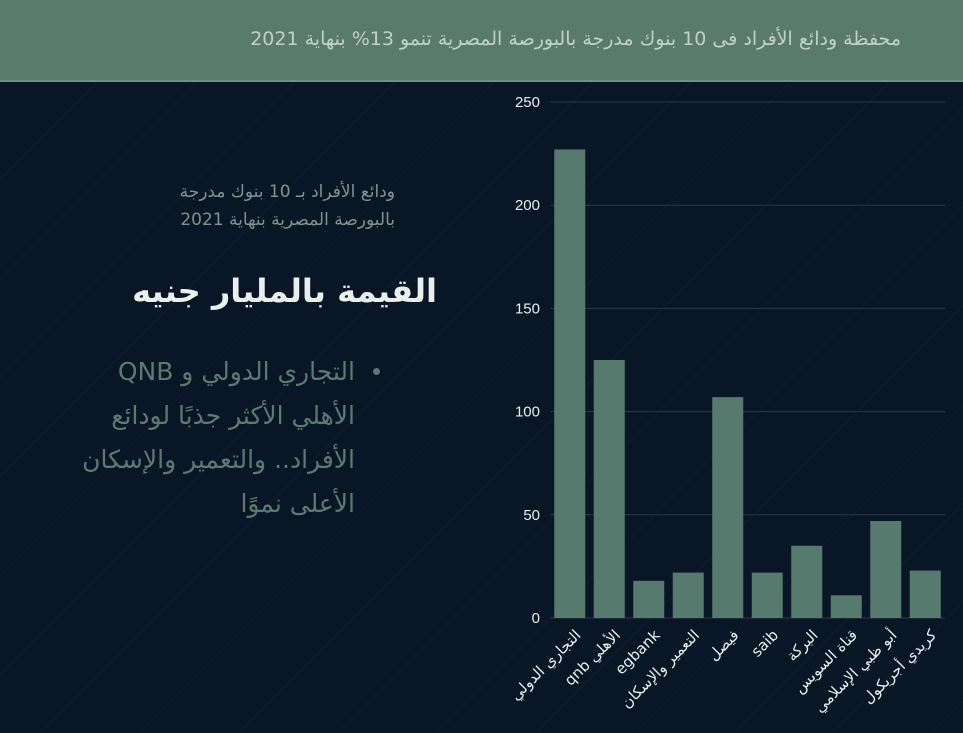  Describe the element at coordinates (531, 515) in the screenshot. I see `y-tick-label: 50` at that location.